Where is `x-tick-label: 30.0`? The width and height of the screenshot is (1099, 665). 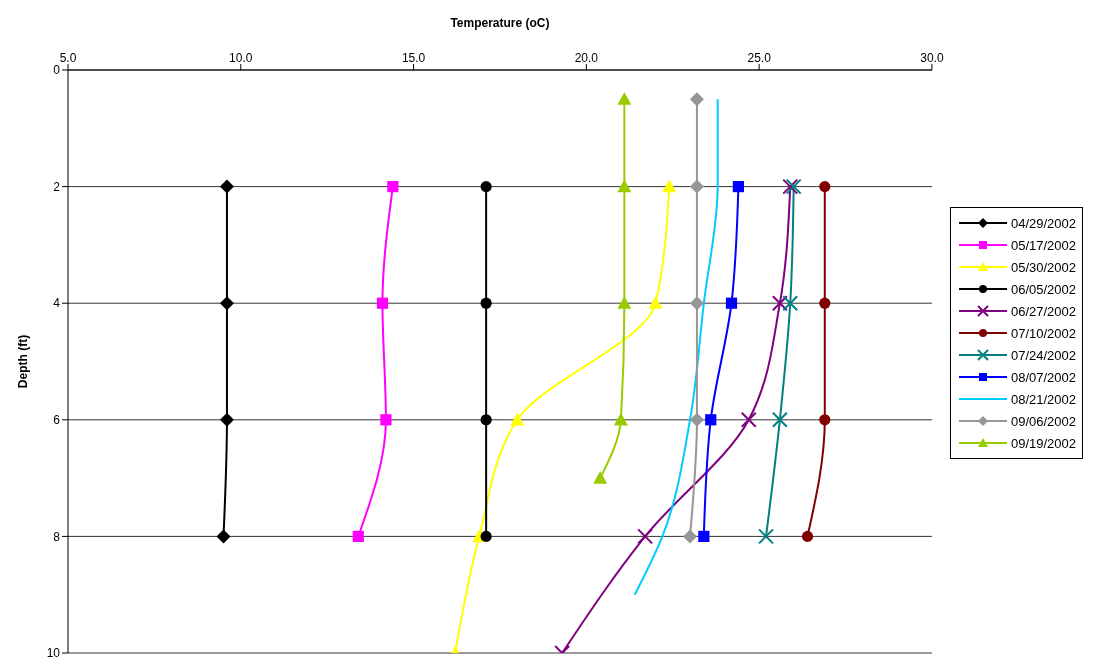 x-tick-label: 30.0 is located at coordinates (932, 58).